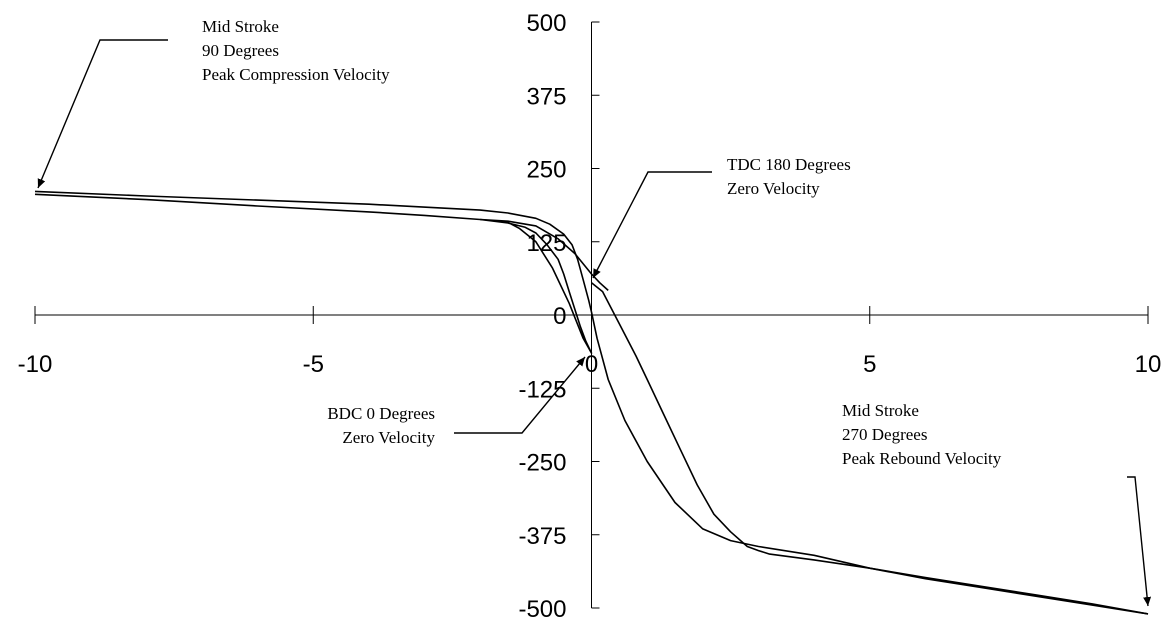  Describe the element at coordinates (1148, 364) in the screenshot. I see `x-tick-label: 10` at that location.